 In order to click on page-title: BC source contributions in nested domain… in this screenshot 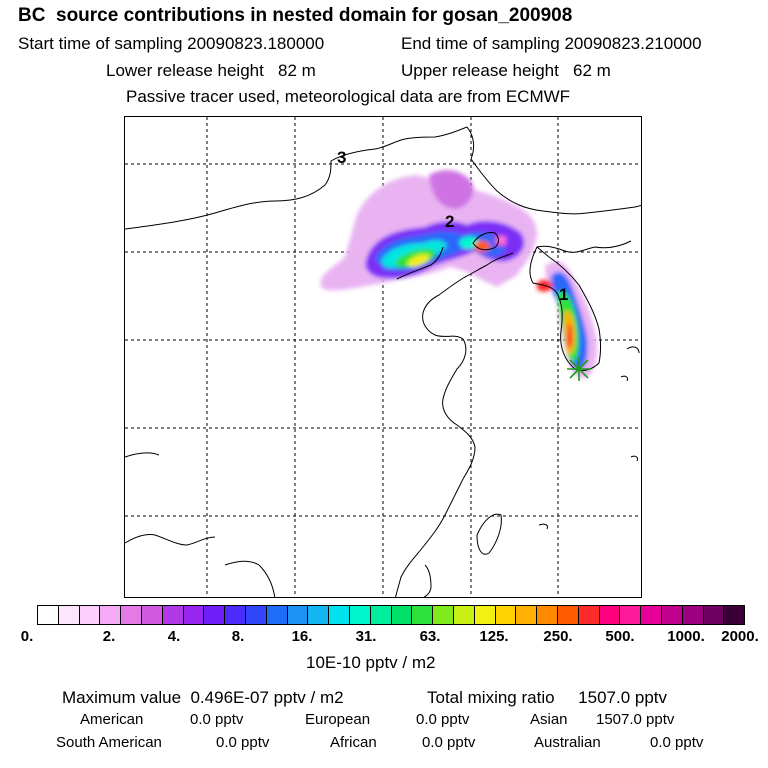, I will do `click(295, 15)`.